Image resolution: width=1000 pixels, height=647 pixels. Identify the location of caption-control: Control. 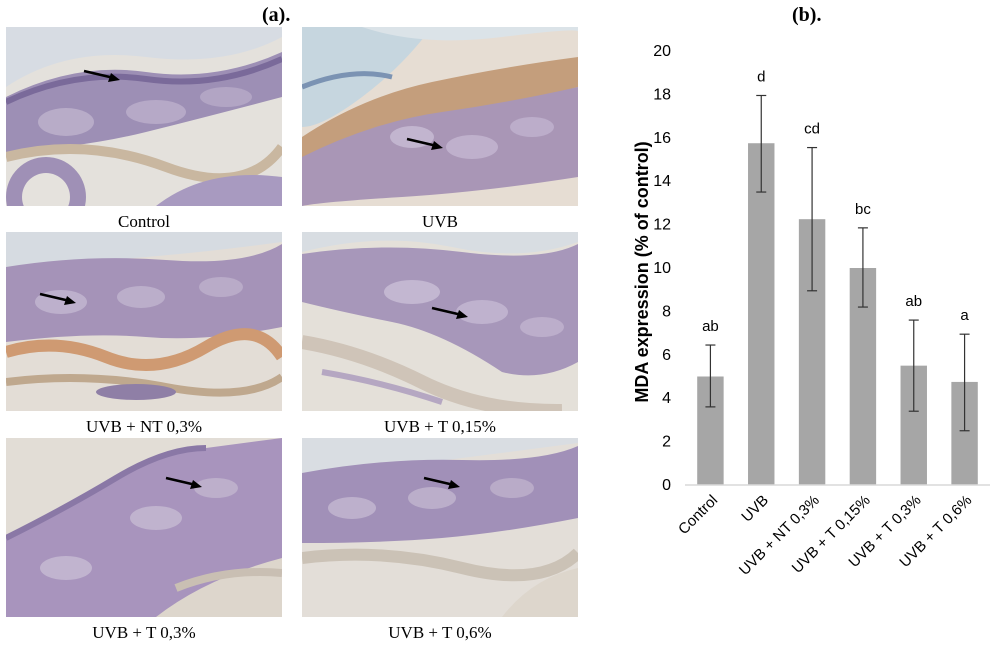
(144, 221).